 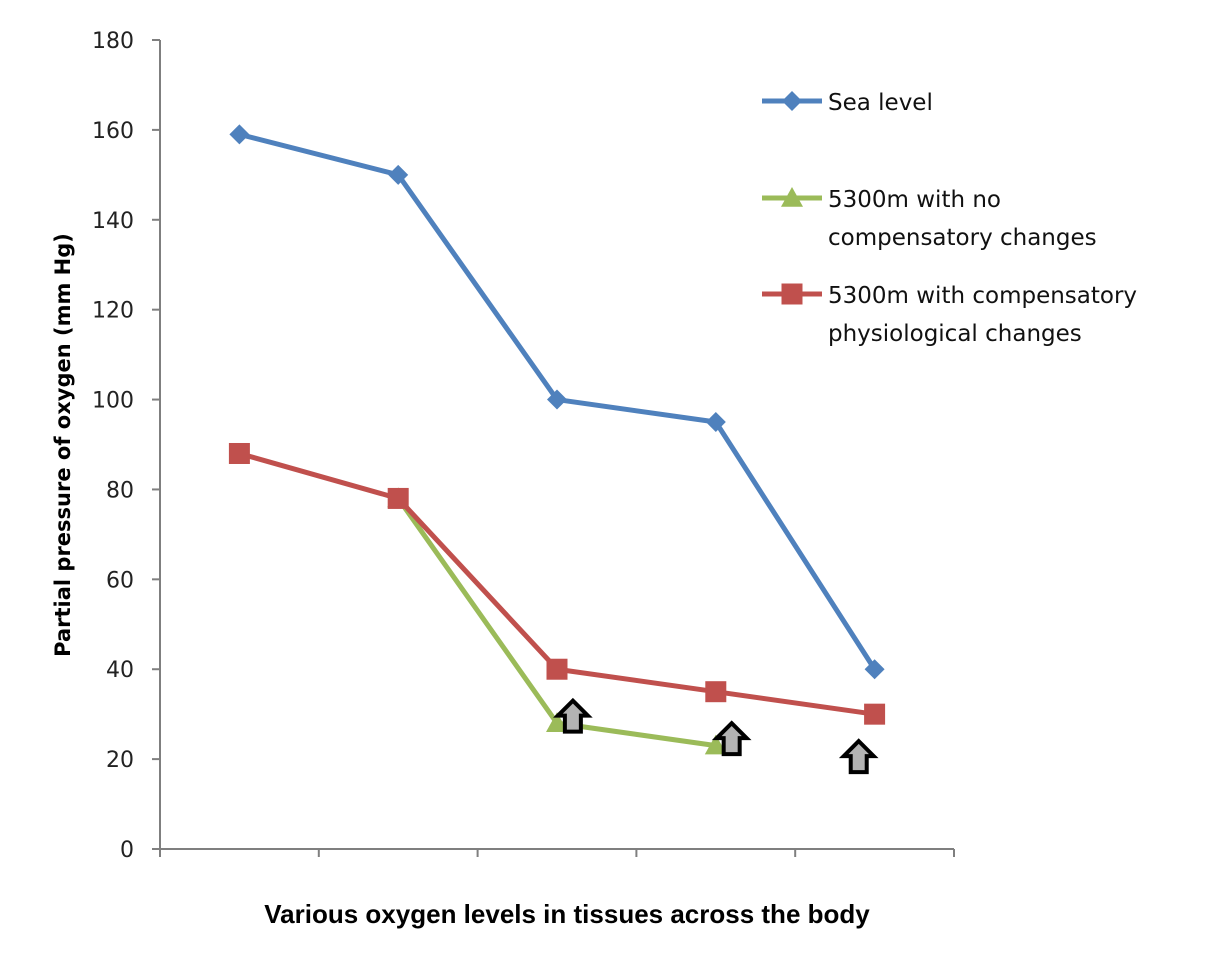 I want to click on legend-entry: Sea level, so click(x=847, y=103).